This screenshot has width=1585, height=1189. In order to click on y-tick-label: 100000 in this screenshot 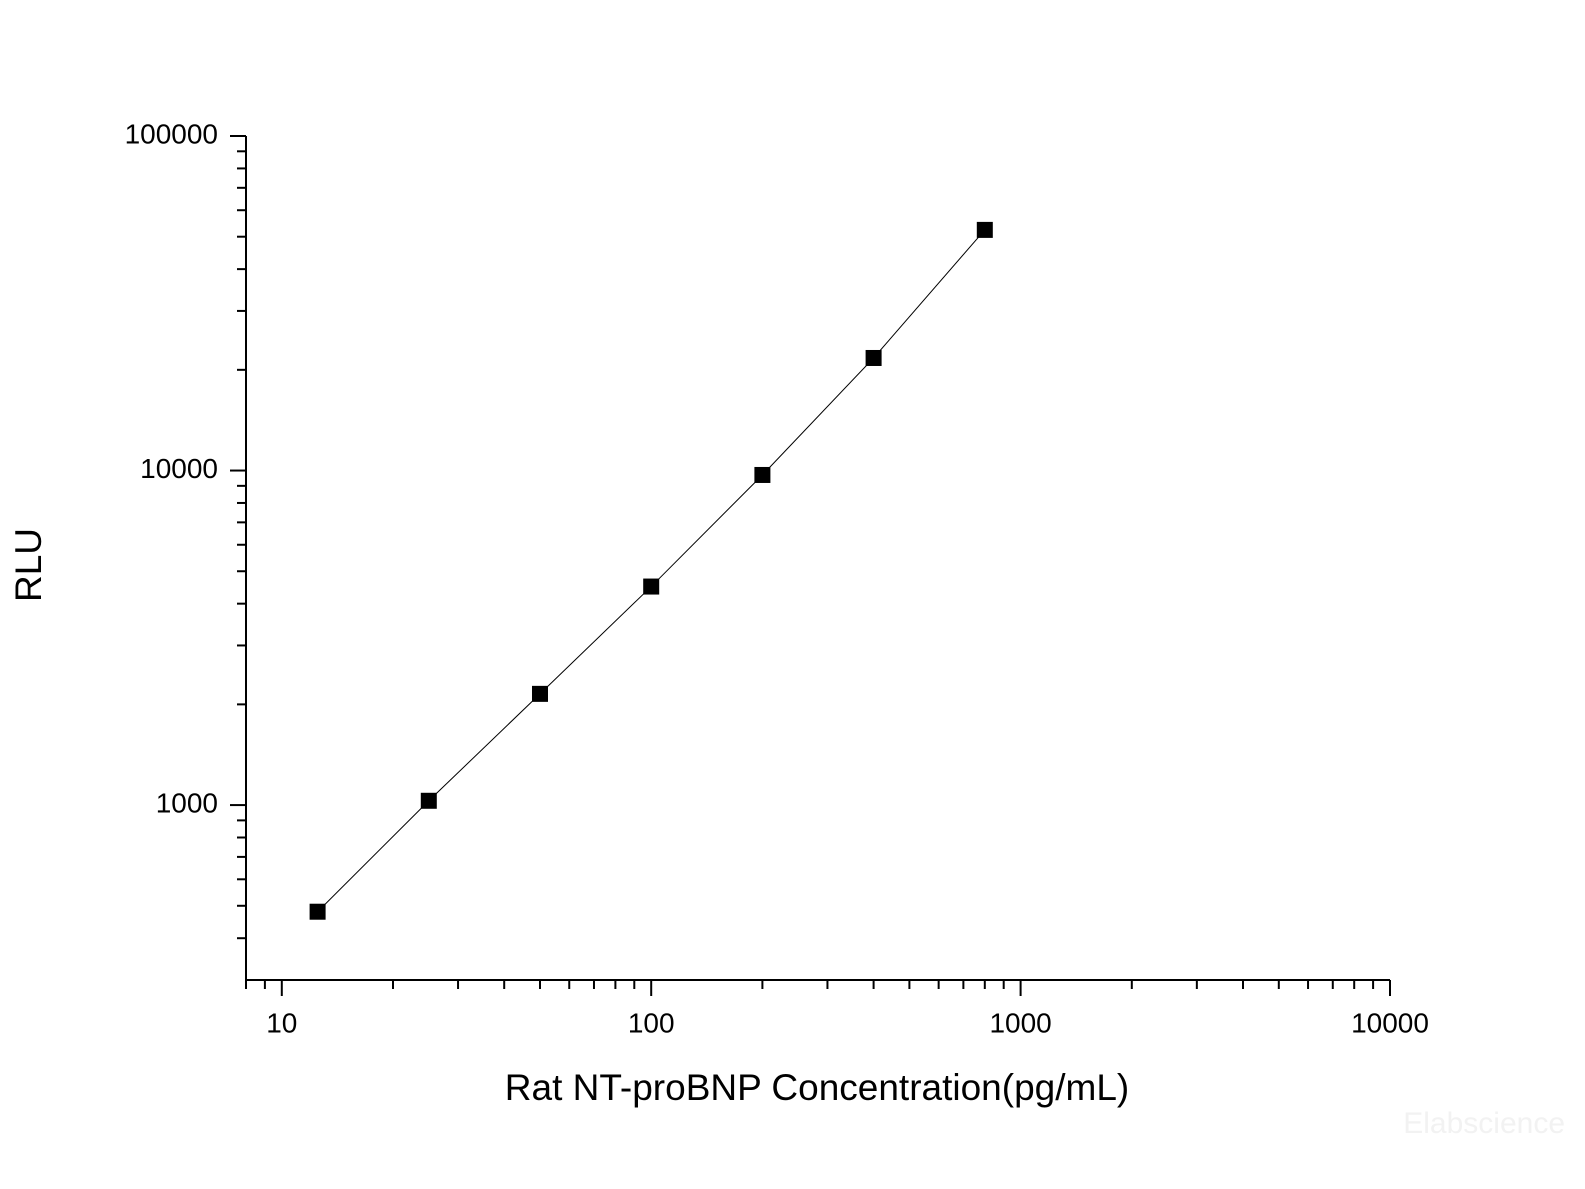, I will do `click(171, 133)`.